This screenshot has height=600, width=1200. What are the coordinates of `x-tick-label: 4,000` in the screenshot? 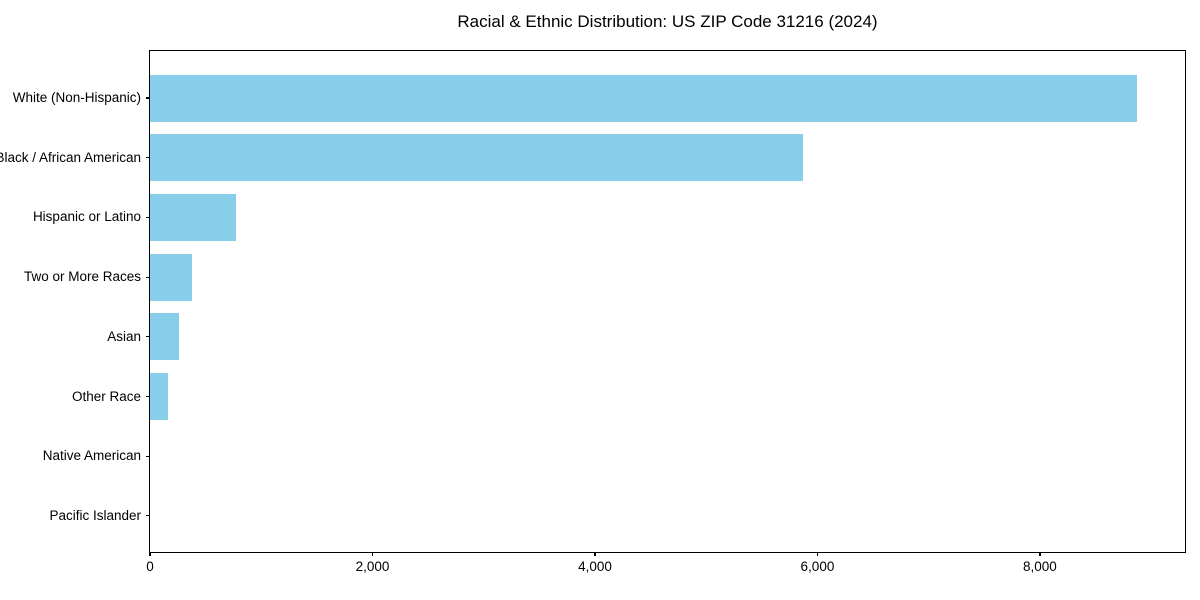 It's located at (595, 566).